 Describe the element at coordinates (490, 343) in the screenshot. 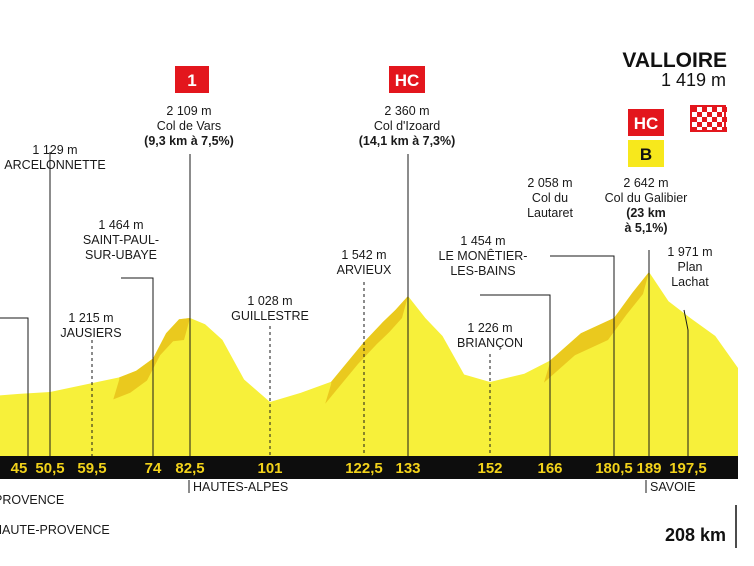

I see `point-label-line: BRIANÇON` at that location.